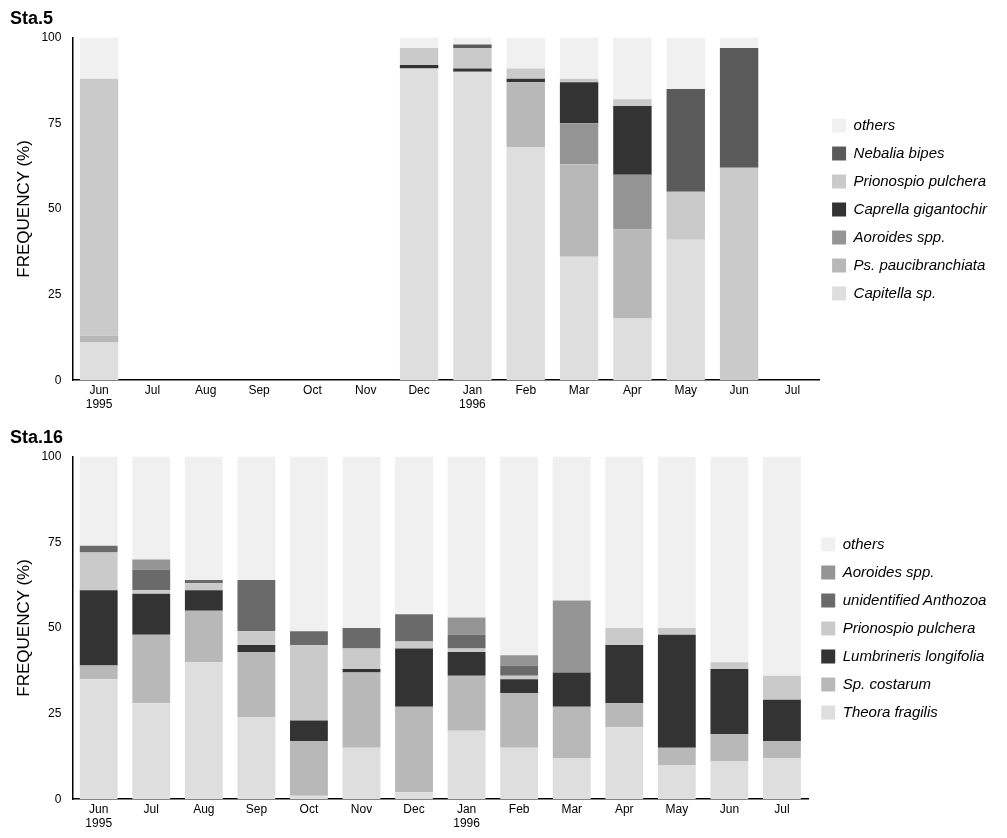  Describe the element at coordinates (913, 655) in the screenshot. I see `legend-label: Lumbrineris longifolia` at that location.